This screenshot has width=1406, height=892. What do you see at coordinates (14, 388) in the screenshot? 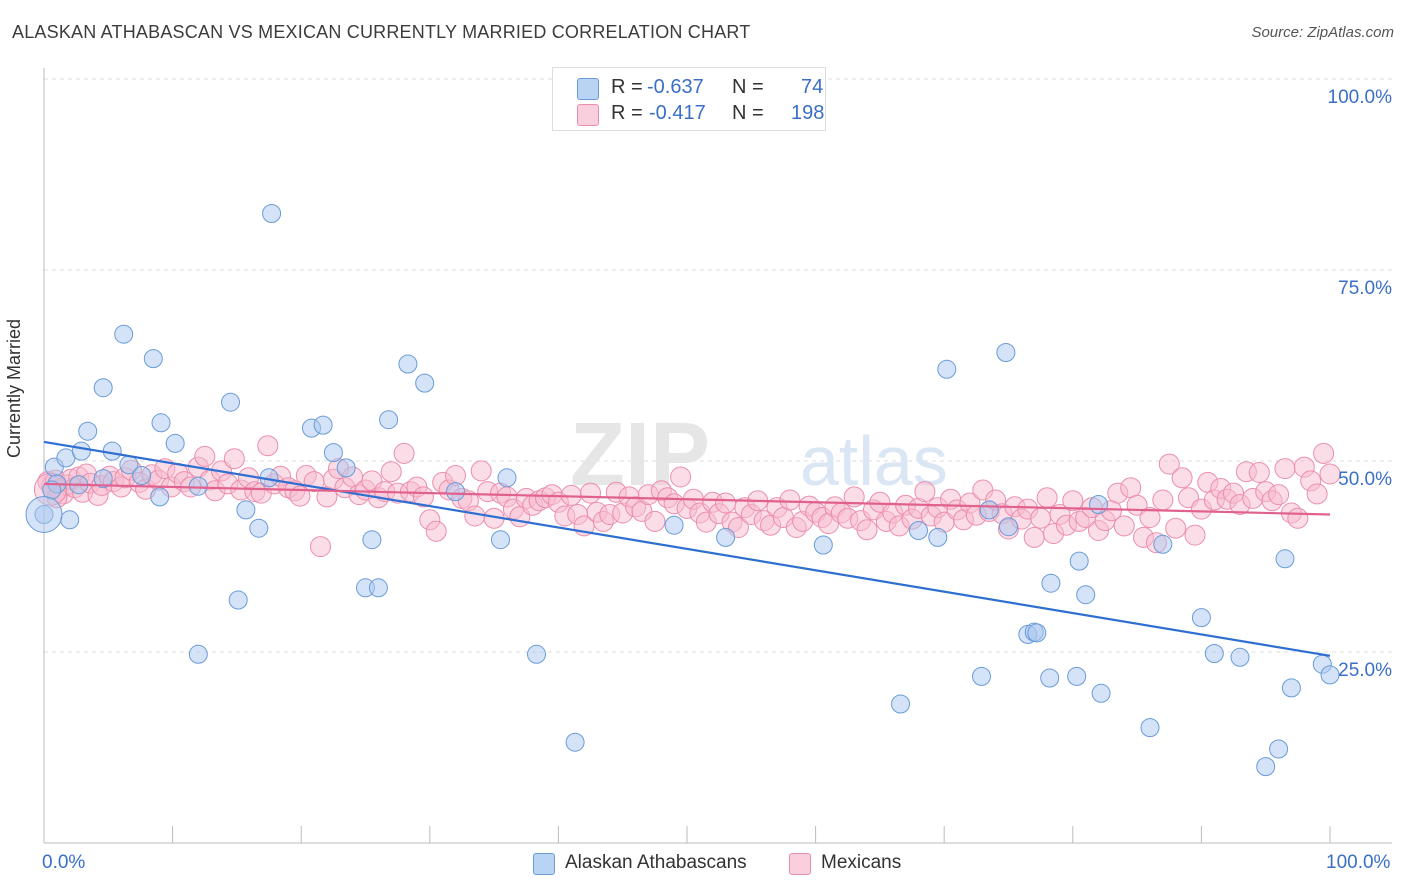
I see `y-axis-label: Currently Married` at bounding box center [14, 388].